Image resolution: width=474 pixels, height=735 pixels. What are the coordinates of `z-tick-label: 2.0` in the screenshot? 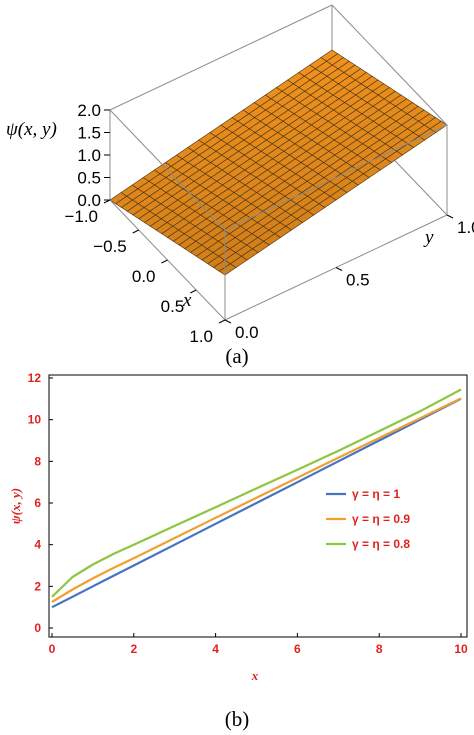 It's located at (89, 110).